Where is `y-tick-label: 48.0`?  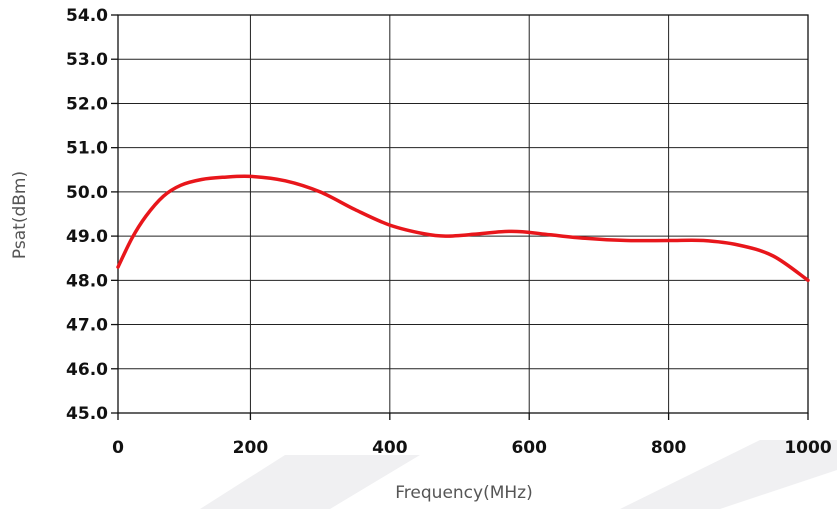
y-tick-label: 48.0 is located at coordinates (87, 281).